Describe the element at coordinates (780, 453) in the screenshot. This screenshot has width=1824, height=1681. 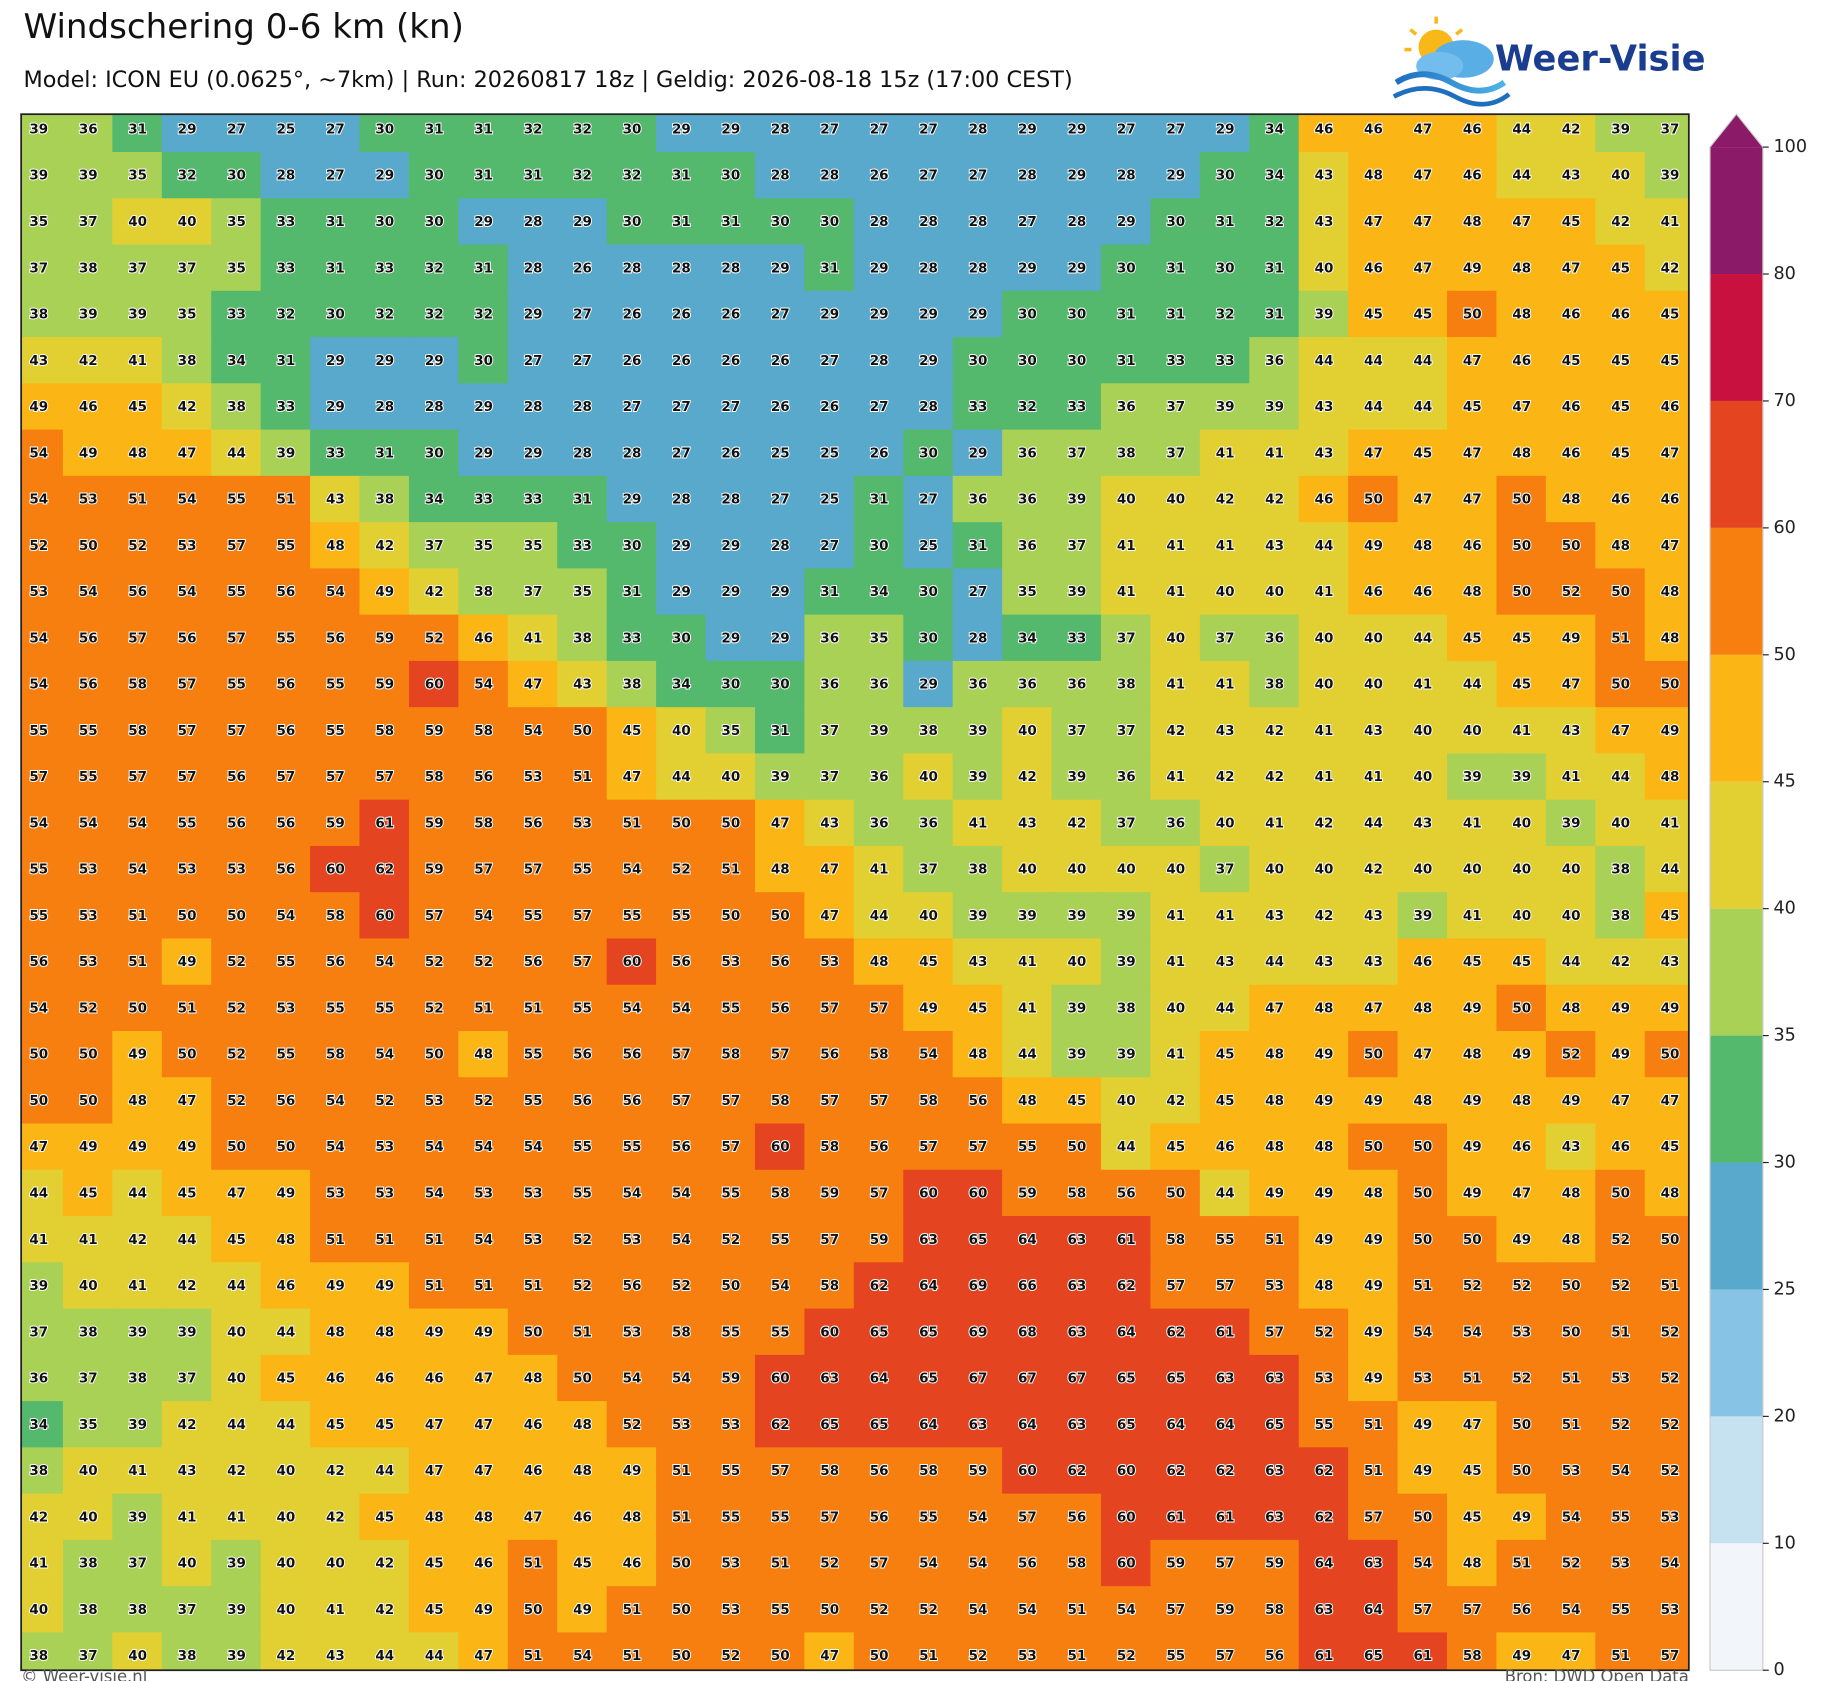
I see `value-label: 25` at that location.